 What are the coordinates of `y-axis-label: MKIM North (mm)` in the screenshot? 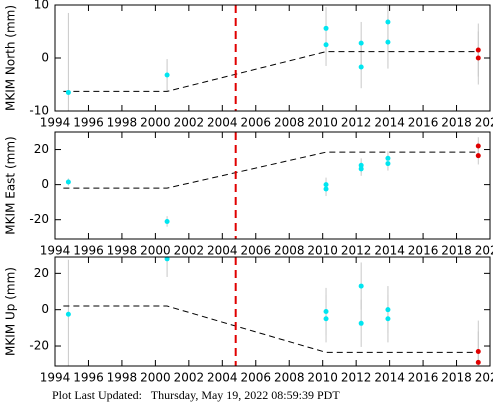 It's located at (11, 58).